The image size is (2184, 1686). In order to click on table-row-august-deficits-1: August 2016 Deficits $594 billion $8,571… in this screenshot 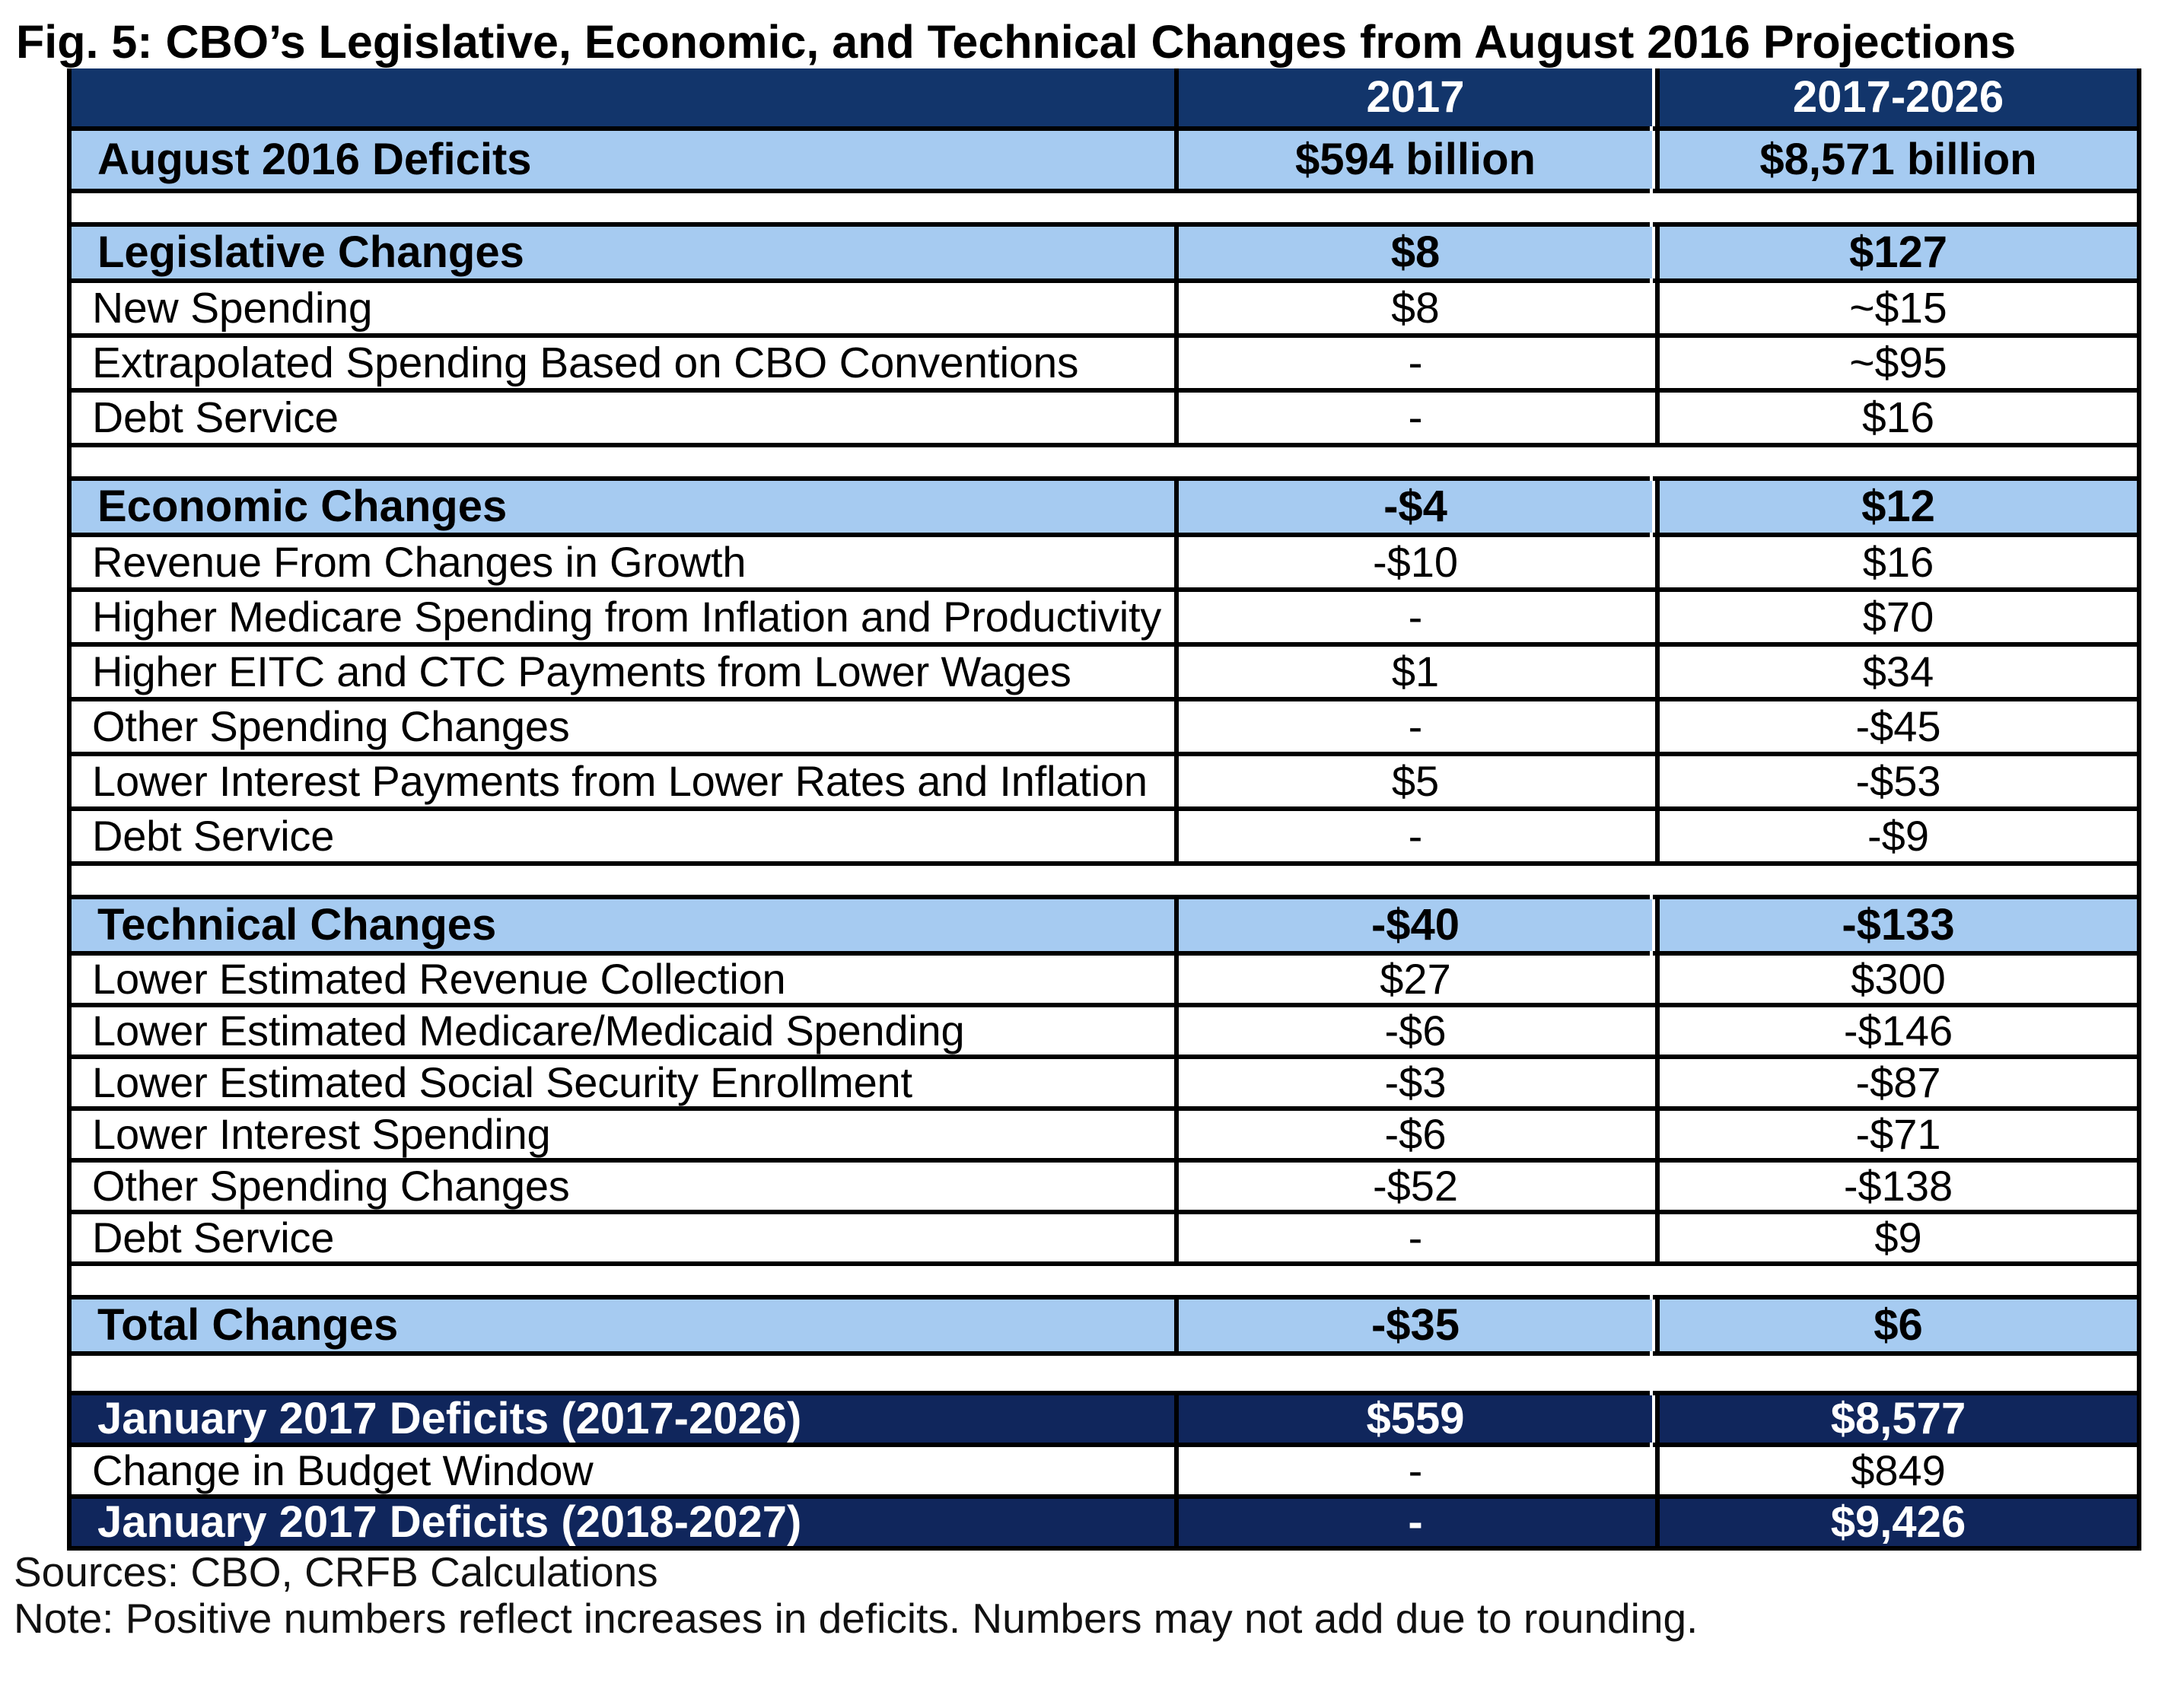, I will do `click(1104, 159)`.